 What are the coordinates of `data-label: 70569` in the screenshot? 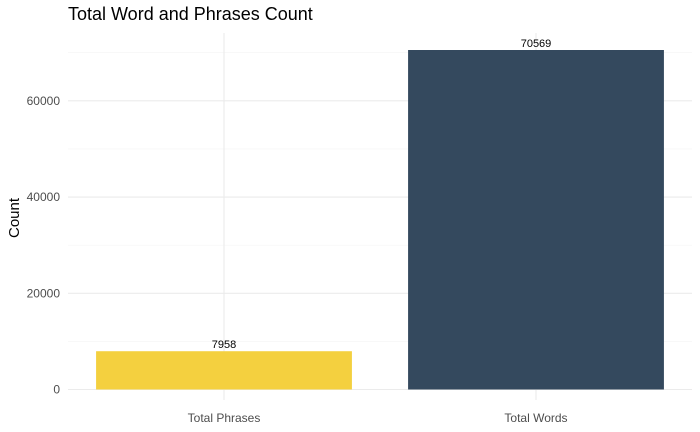 It's located at (536, 44).